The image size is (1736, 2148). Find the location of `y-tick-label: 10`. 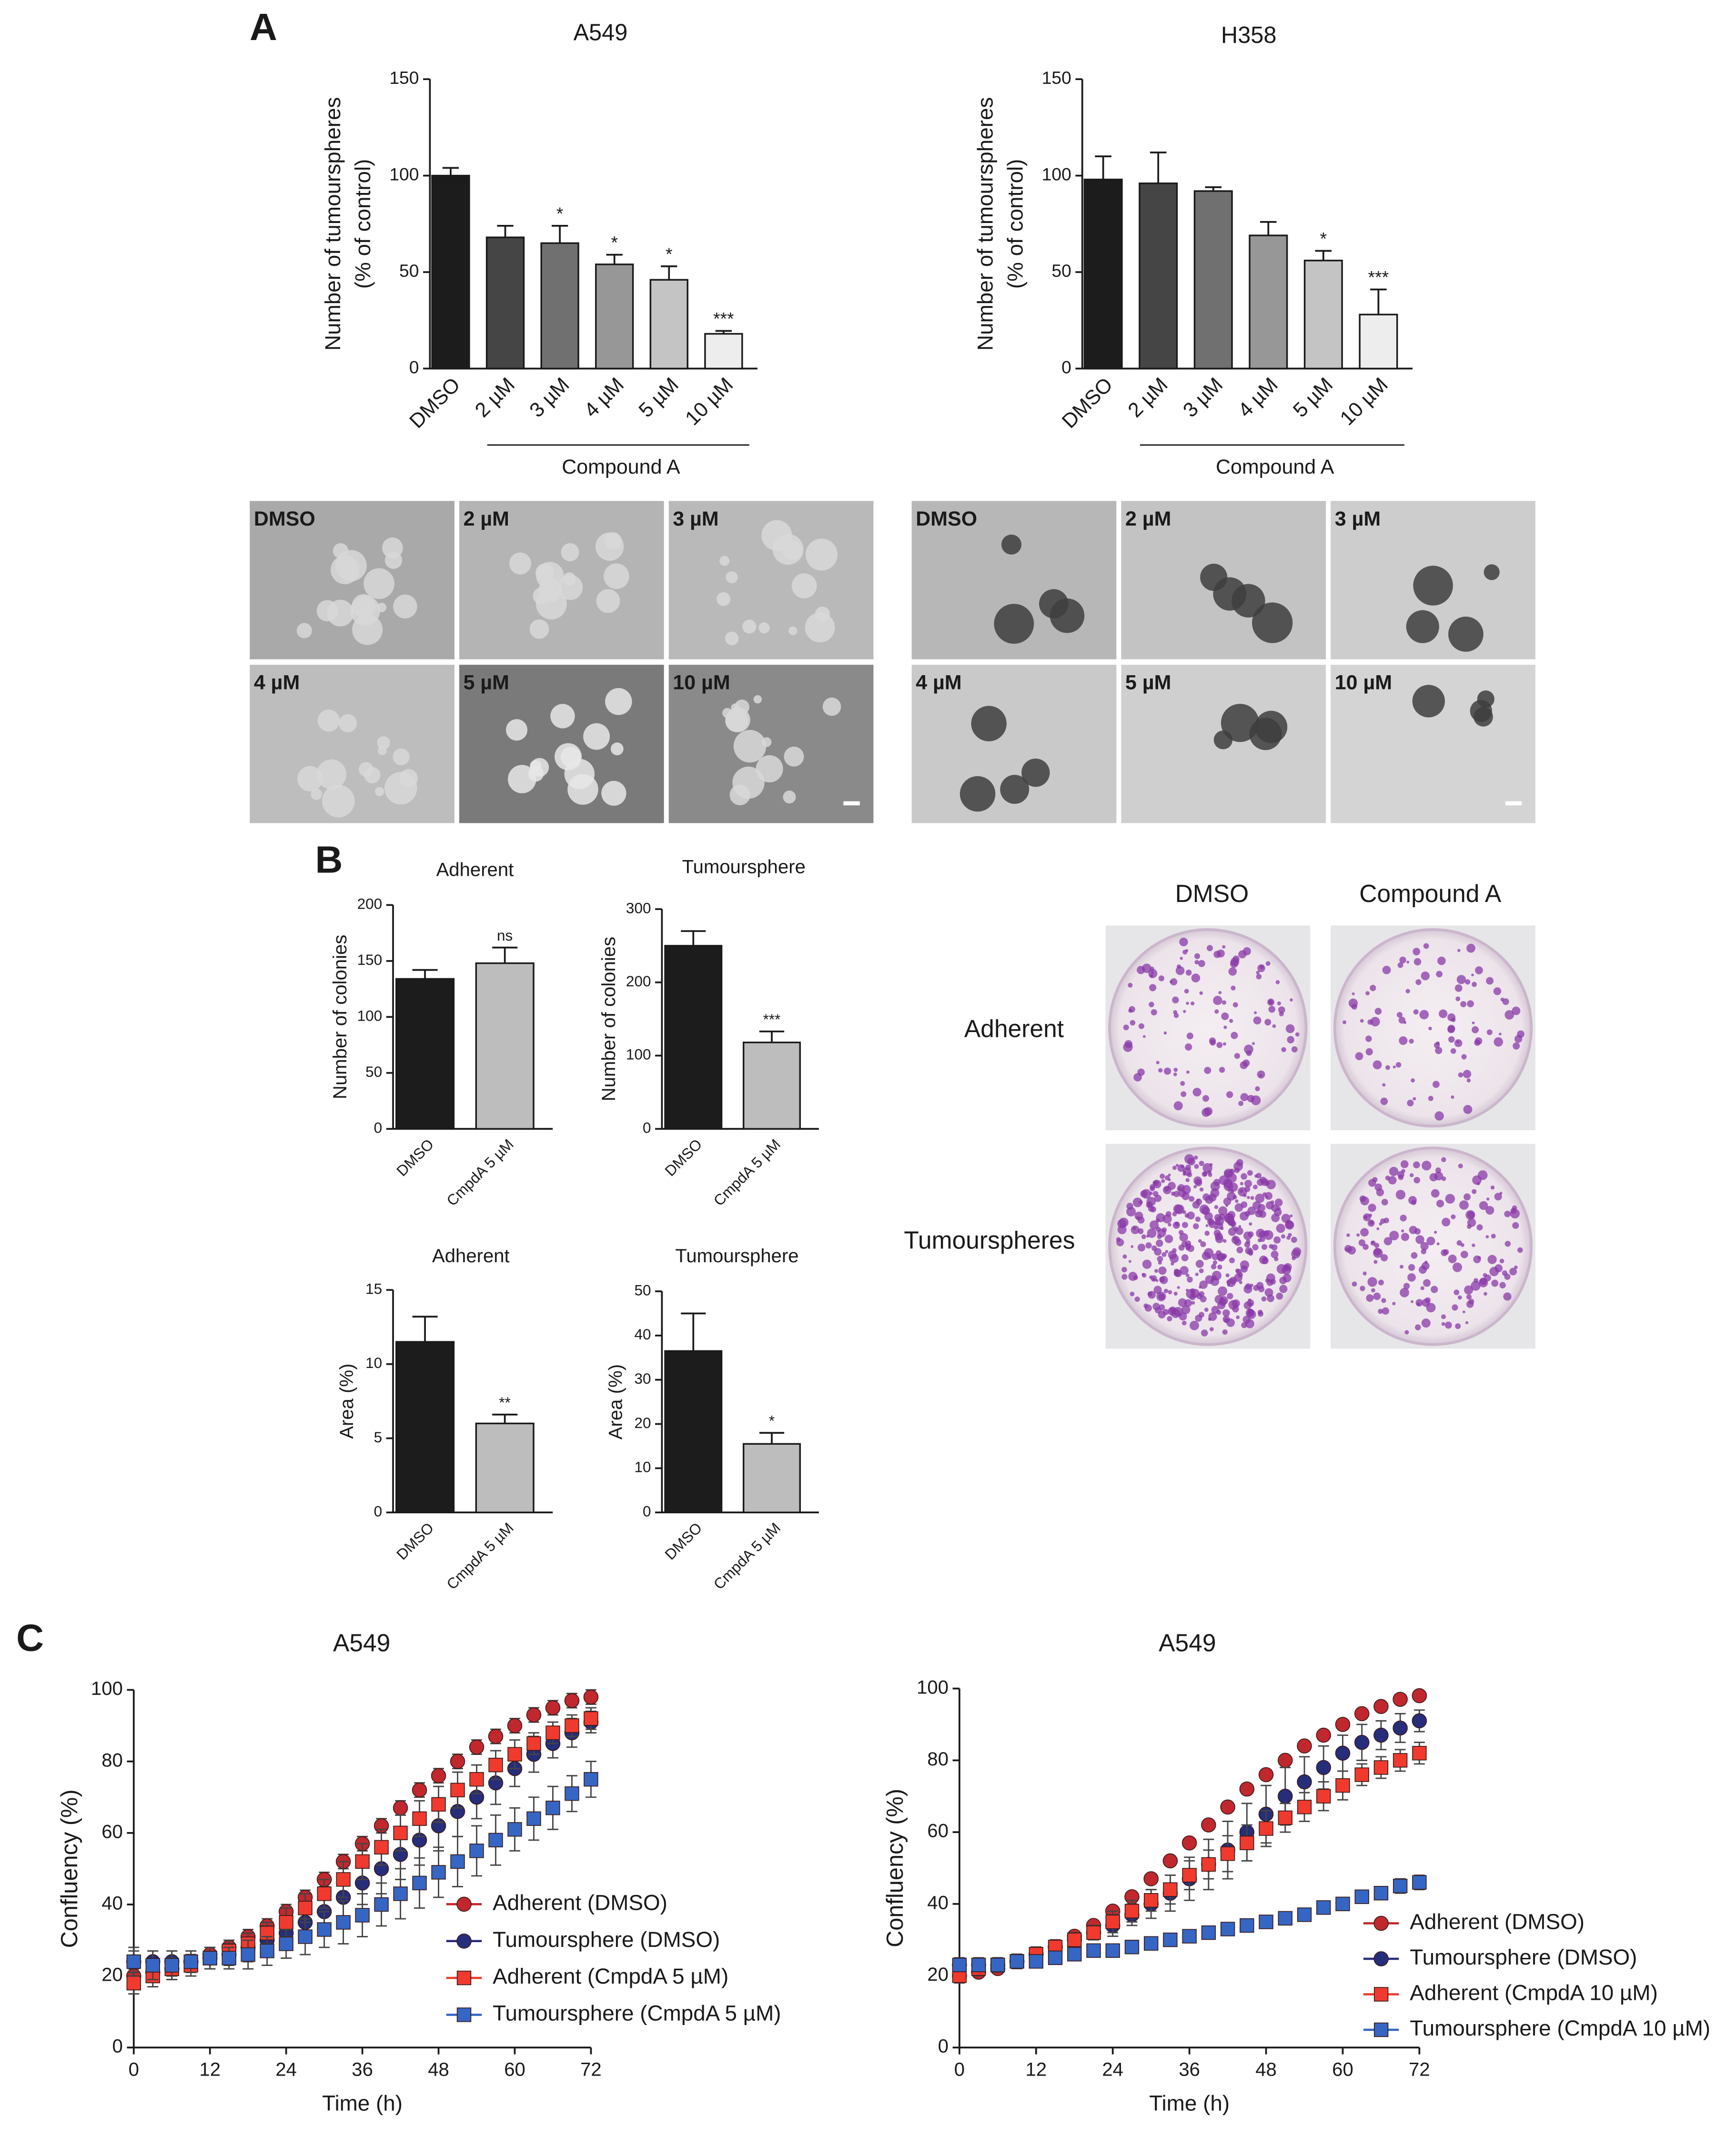

y-tick-label: 10 is located at coordinates (373, 1362).